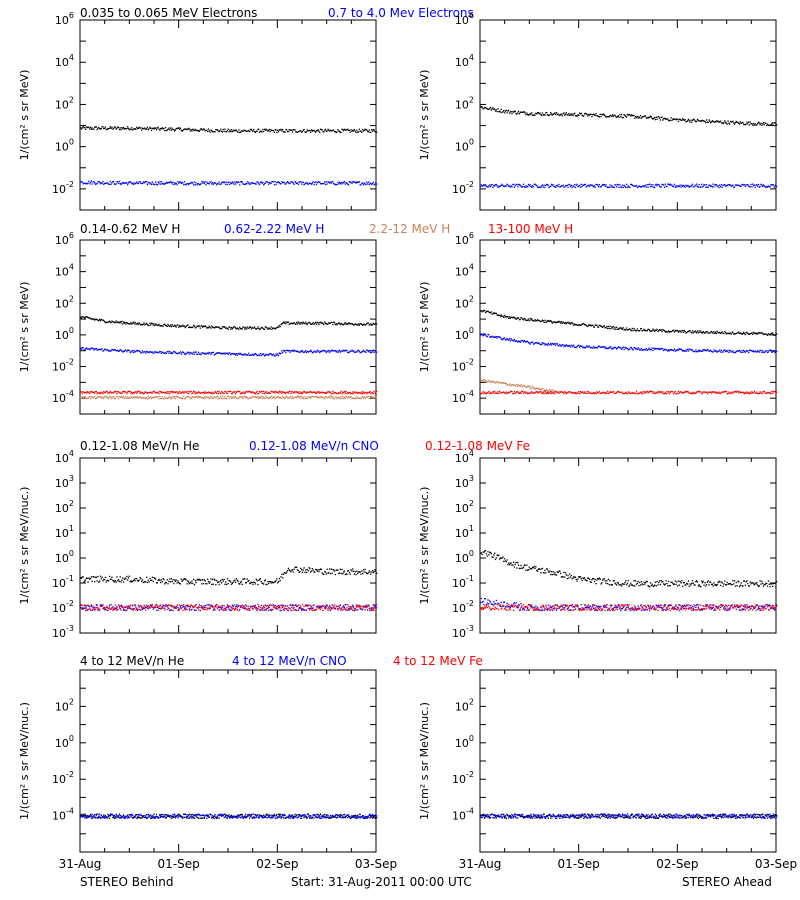 The width and height of the screenshot is (800, 900). Describe the element at coordinates (438, 661) in the screenshot. I see `row4-title-3: 4 to 12 MeV Fe` at that location.